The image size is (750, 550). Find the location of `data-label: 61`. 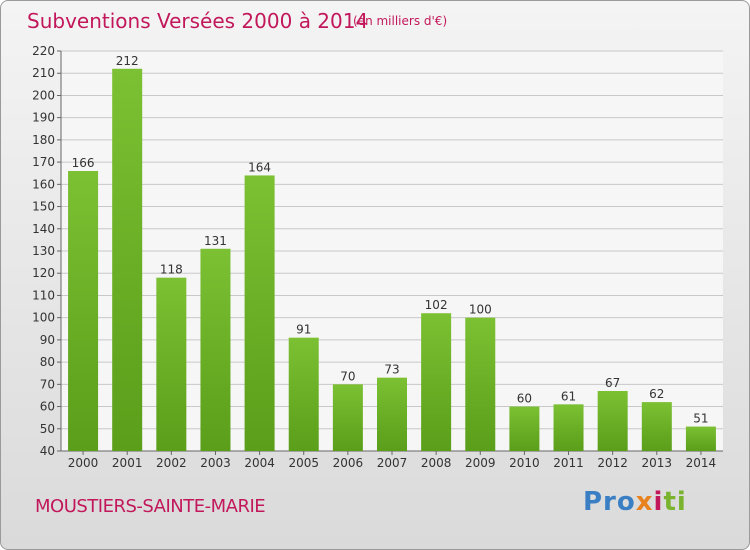

data-label: 61 is located at coordinates (568, 396).